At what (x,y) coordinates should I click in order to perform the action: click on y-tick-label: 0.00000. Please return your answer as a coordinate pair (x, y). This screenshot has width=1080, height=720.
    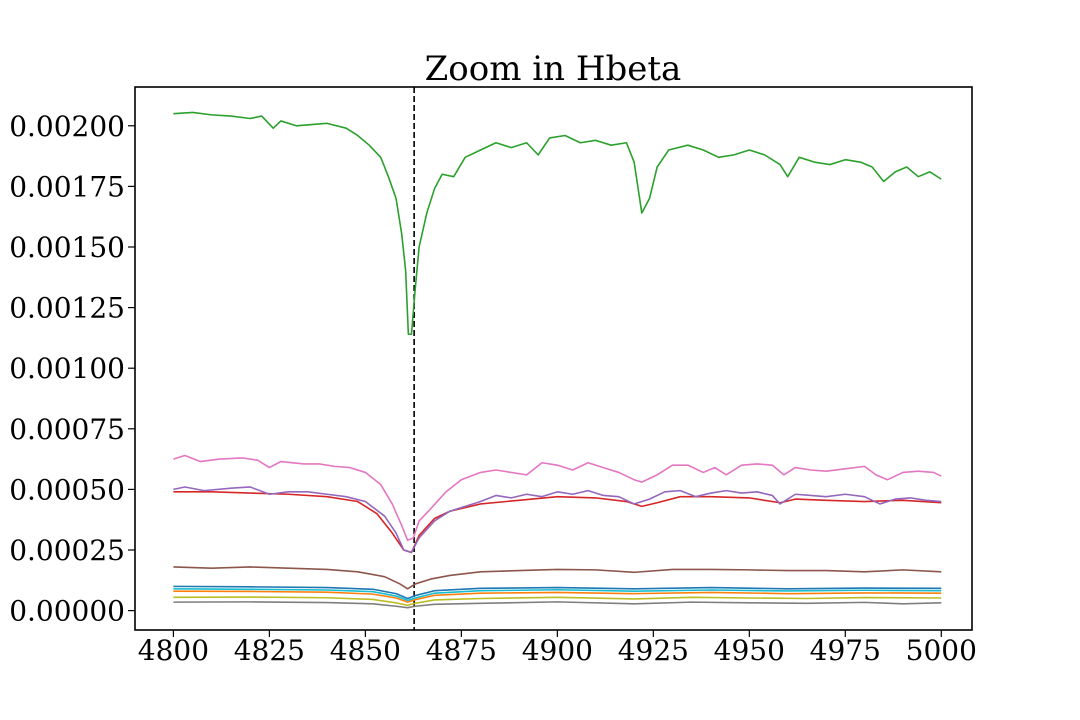
    Looking at the image, I should click on (67, 611).